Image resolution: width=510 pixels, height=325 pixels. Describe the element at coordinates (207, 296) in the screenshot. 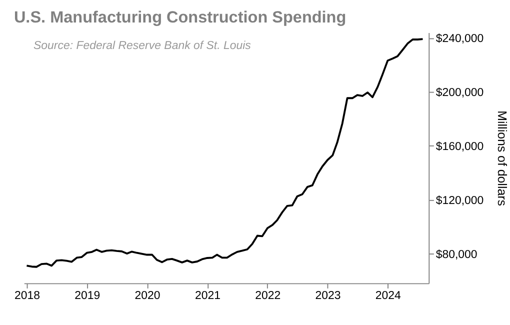

I see `x-tick-label: 2021` at that location.